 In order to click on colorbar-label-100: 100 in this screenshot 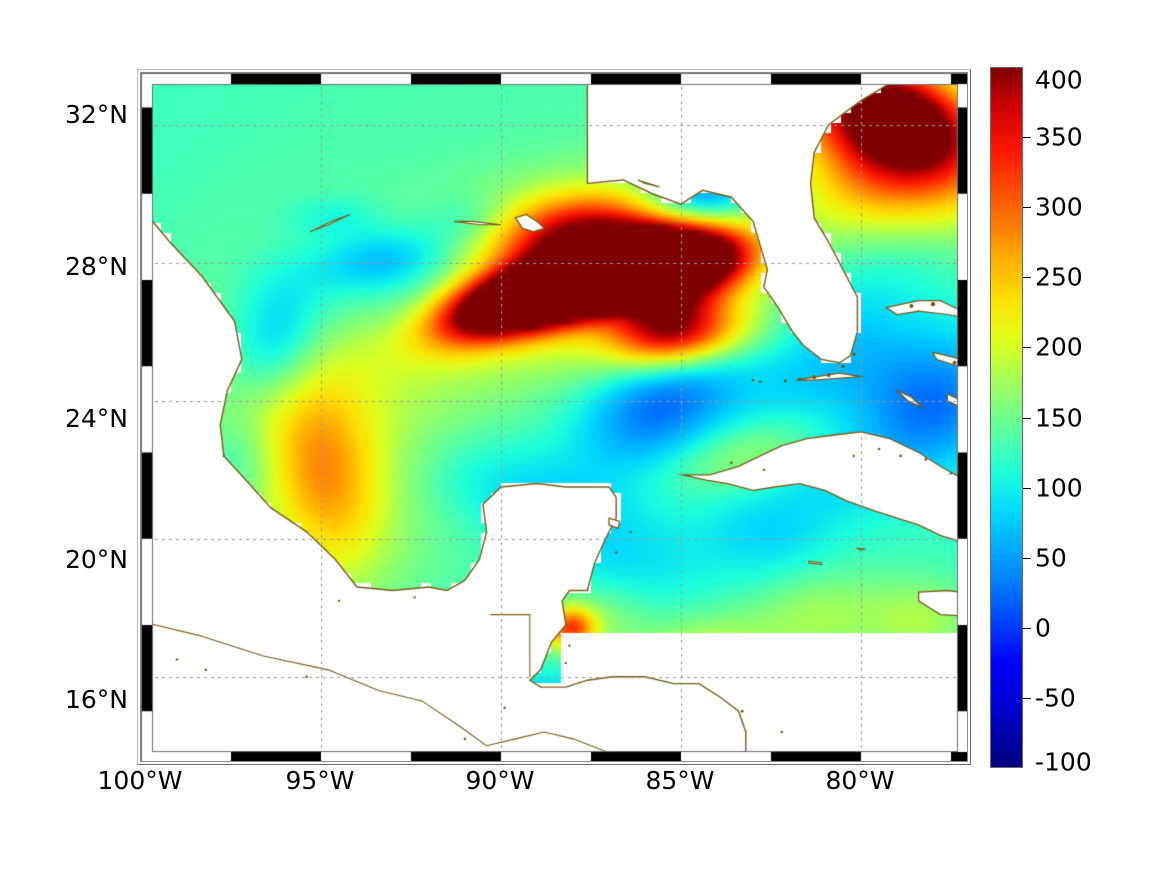, I will do `click(1059, 488)`.